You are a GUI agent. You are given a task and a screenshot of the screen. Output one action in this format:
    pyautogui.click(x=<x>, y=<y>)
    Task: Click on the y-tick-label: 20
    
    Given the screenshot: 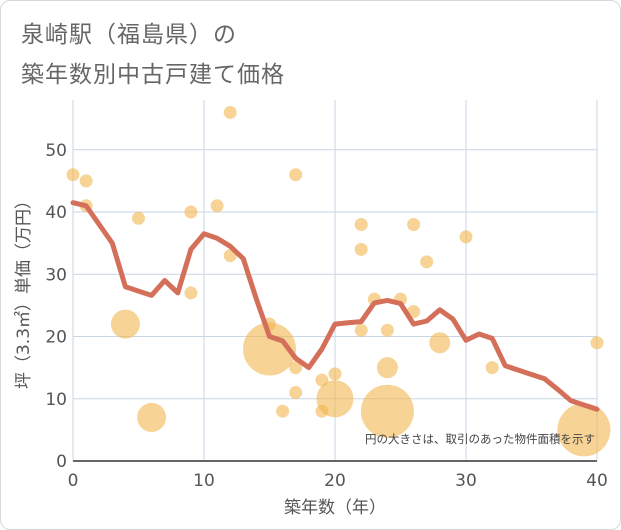 What is the action you would take?
    pyautogui.click(x=56, y=338)
    